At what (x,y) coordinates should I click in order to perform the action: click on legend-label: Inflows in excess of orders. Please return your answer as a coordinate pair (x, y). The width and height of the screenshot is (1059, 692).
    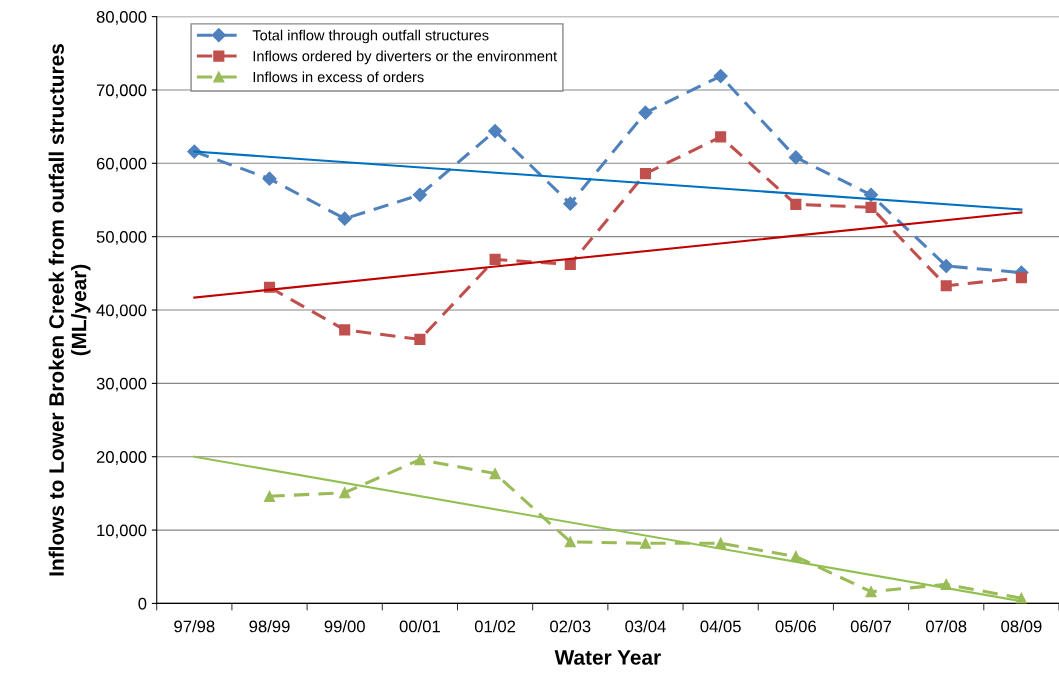
    Looking at the image, I should click on (338, 77).